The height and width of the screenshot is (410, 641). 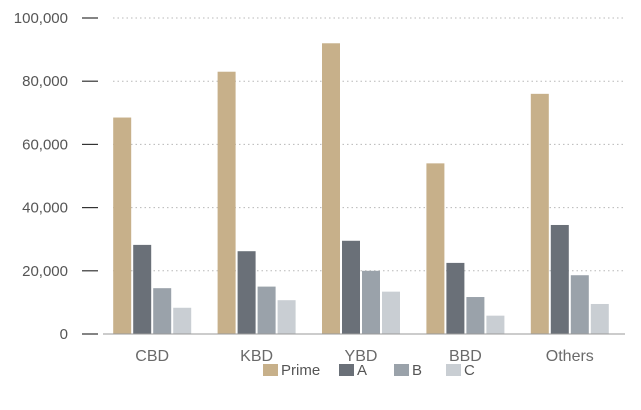 I want to click on bar-a-ybd, so click(x=351, y=287).